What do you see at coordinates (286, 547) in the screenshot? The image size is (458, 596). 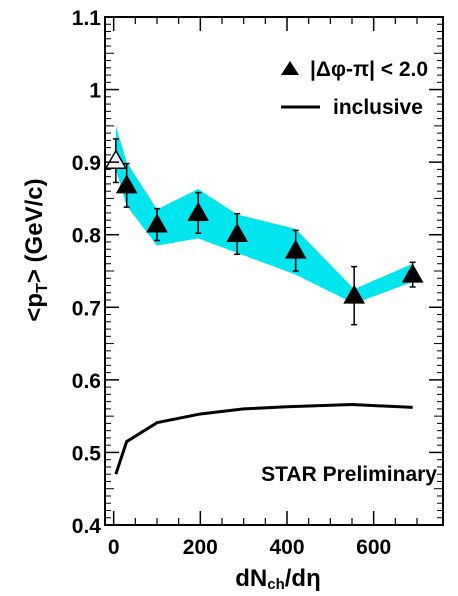 I see `x-tick-label: 400` at bounding box center [286, 547].